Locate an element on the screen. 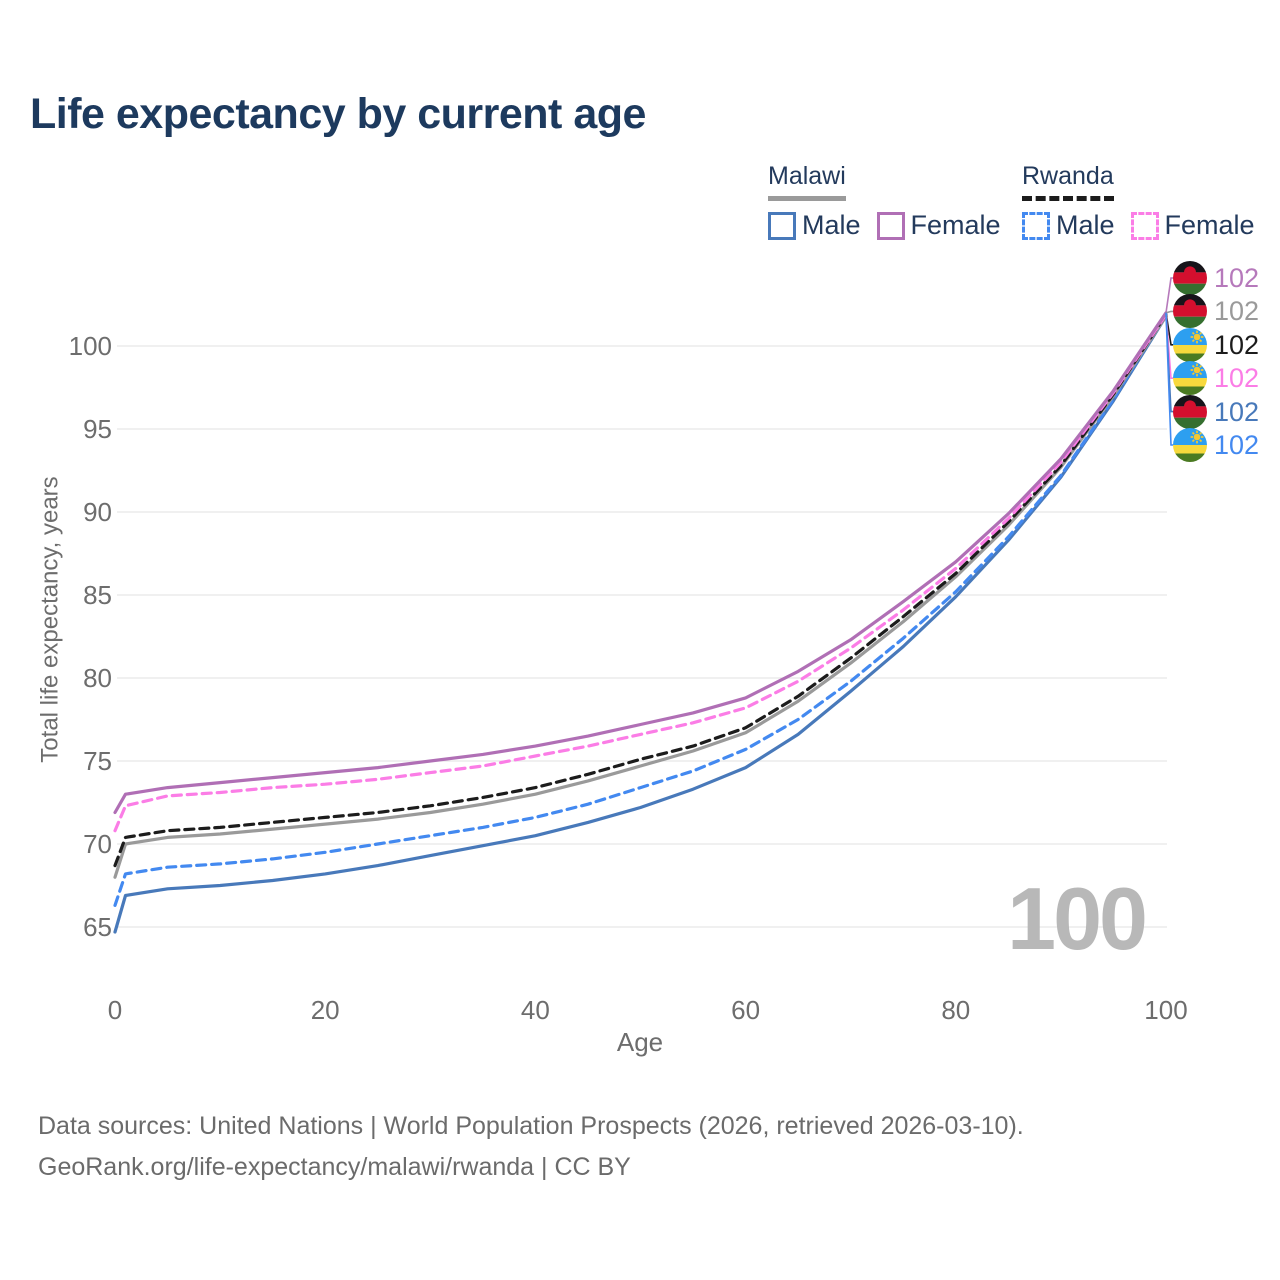 The height and width of the screenshot is (1280, 1280). x-tick-label-100: 100 is located at coordinates (1166, 1010).